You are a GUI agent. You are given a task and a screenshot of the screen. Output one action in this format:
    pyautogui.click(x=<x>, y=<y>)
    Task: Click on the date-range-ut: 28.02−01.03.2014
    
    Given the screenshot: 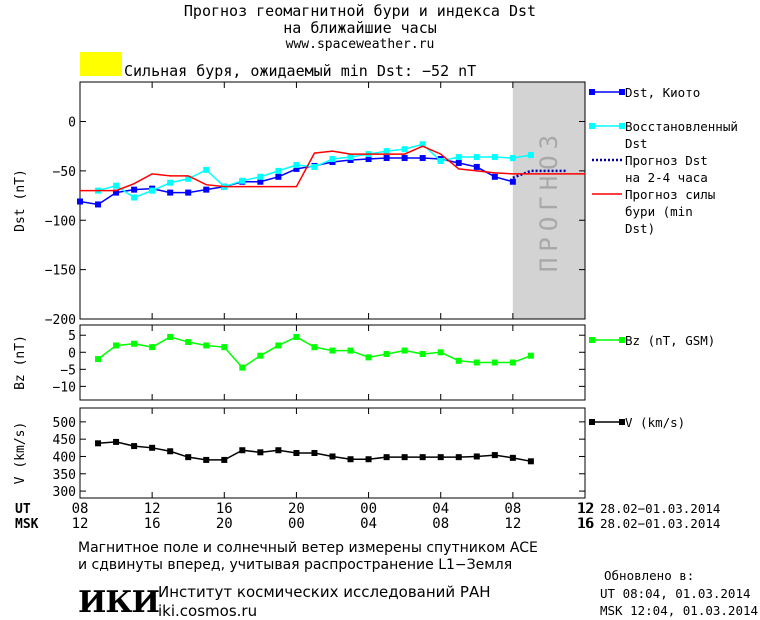 What is the action you would take?
    pyautogui.click(x=660, y=508)
    